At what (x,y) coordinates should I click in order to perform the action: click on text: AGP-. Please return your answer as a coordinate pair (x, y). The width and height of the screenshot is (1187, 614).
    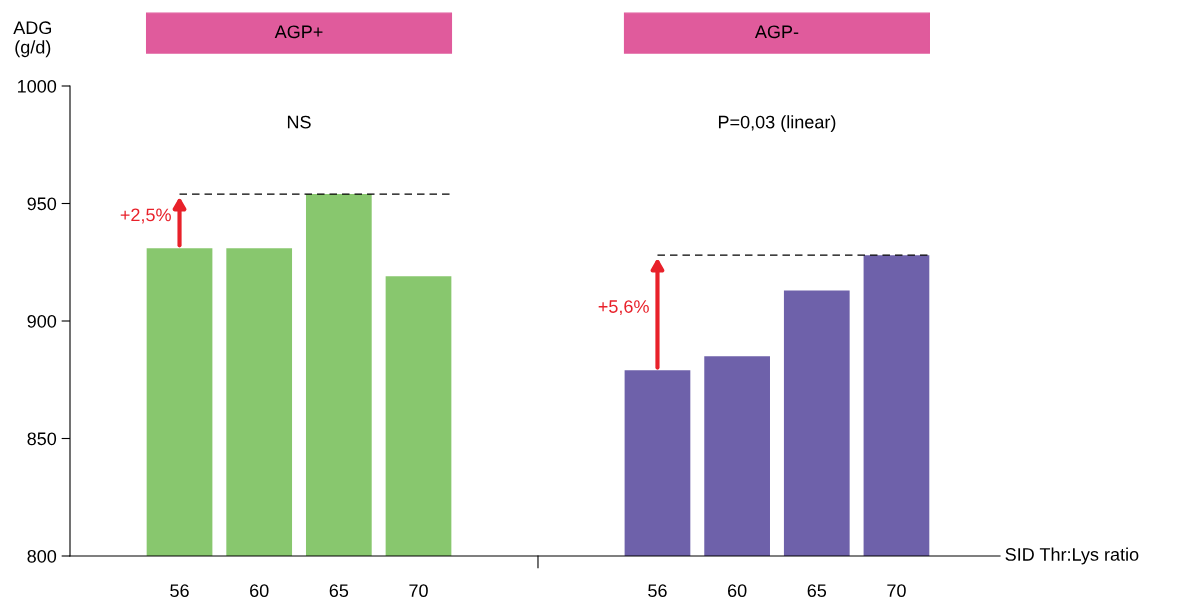
    Looking at the image, I should click on (776, 32).